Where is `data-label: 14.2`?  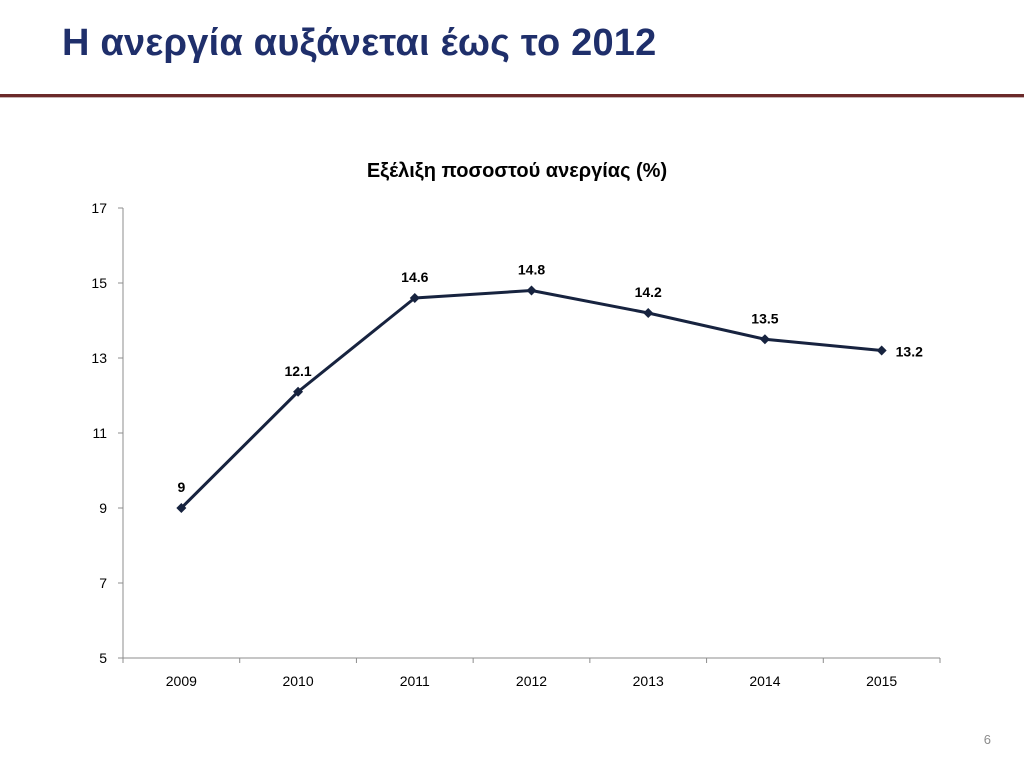 data-label: 14.2 is located at coordinates (648, 292).